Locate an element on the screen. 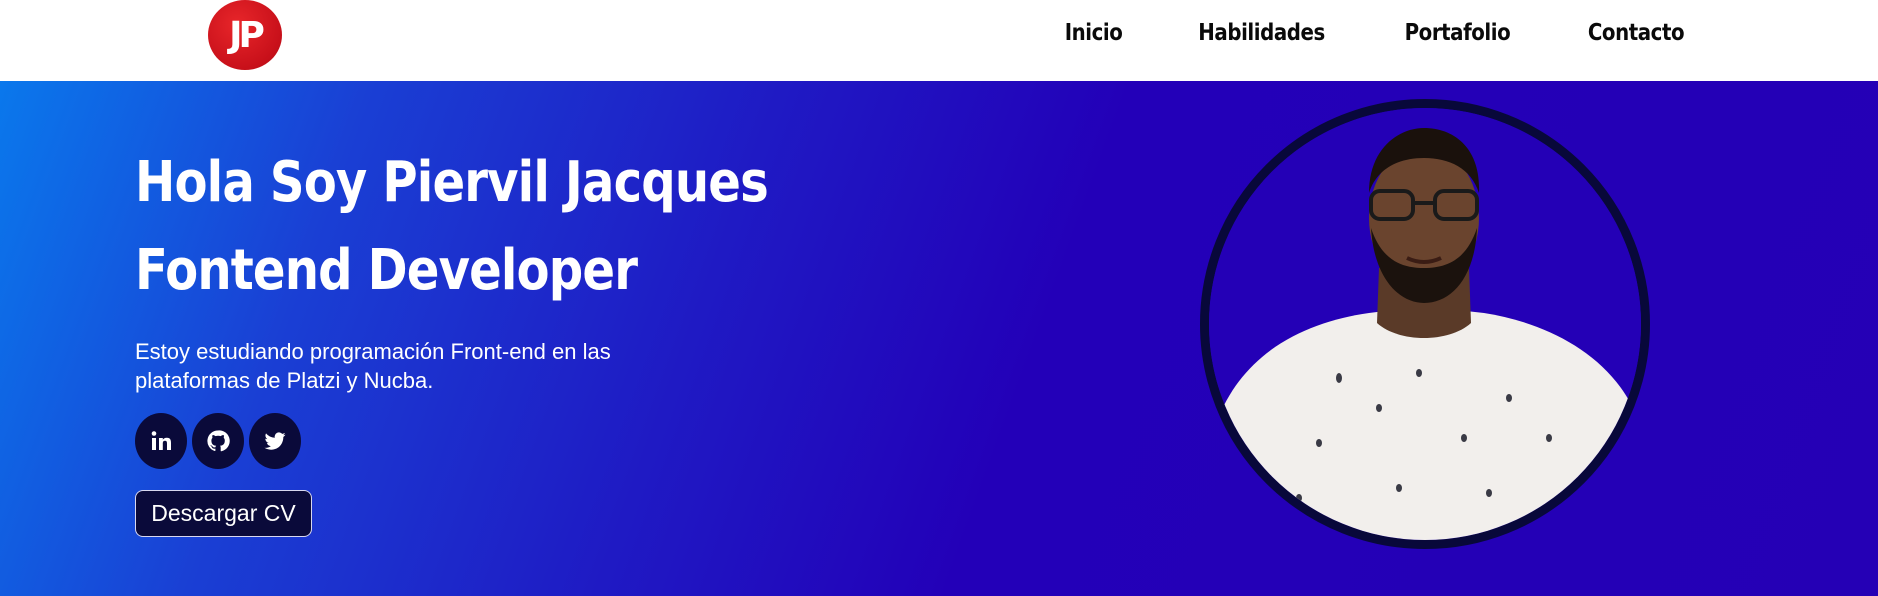 The image size is (1878, 596). linkedin-button is located at coordinates (161, 441).